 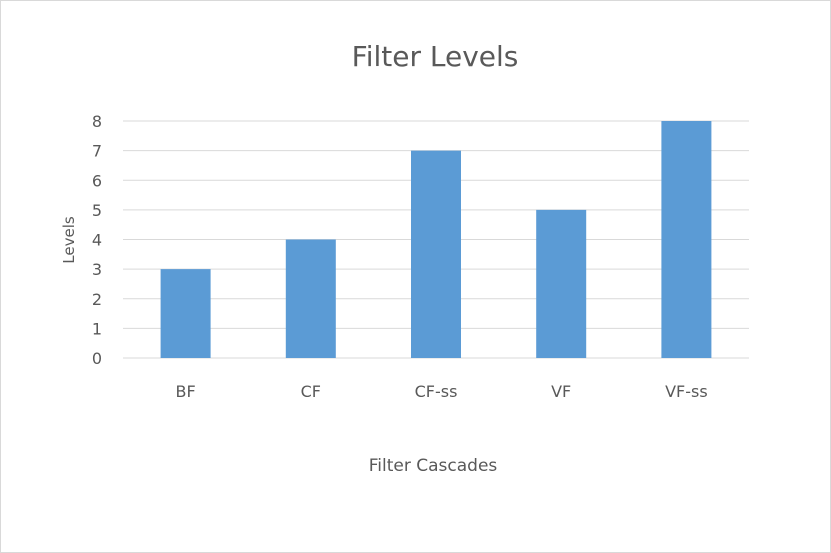 What do you see at coordinates (69, 240) in the screenshot?
I see `y-axis-title: Levels` at bounding box center [69, 240].